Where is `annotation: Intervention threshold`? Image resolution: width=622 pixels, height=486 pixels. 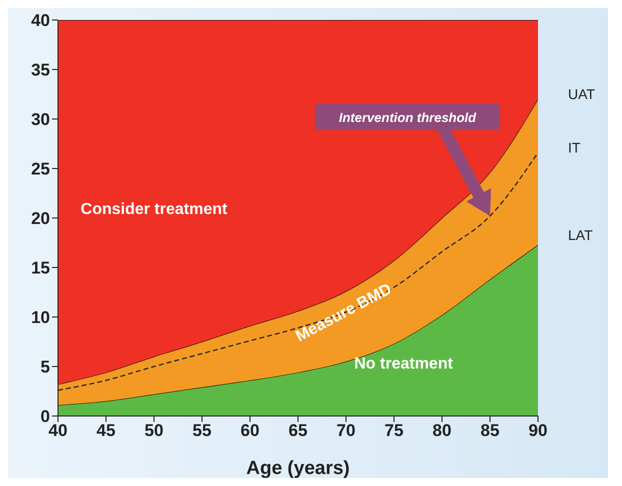 annotation: Intervention threshold is located at coordinates (408, 118).